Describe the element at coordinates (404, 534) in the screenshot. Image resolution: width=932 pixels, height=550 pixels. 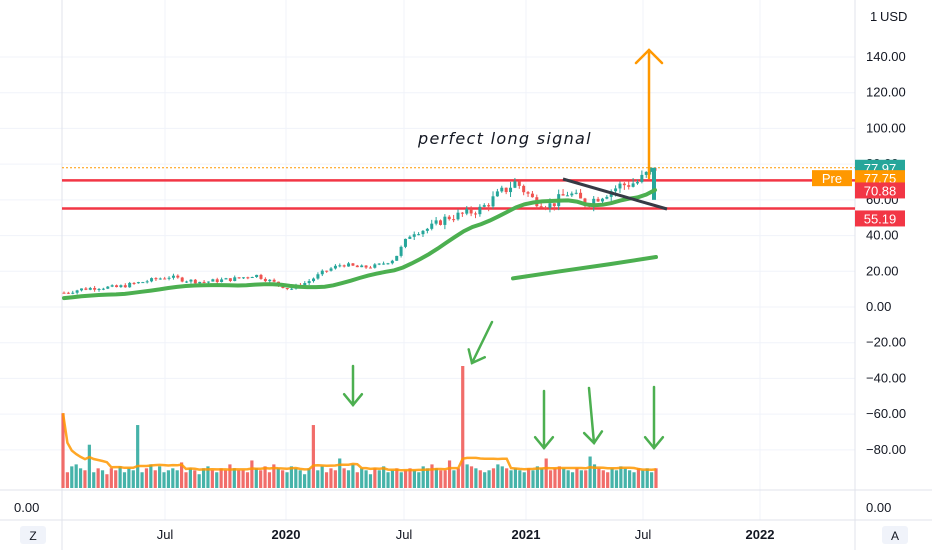
I see `time-tick-label: Jul` at that location.